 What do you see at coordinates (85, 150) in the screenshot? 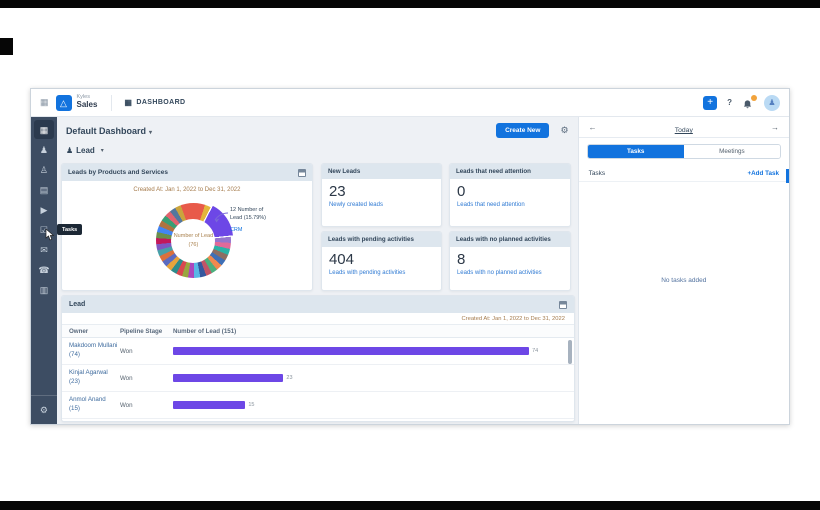
I see `module-filter-dropdown: ♟ Lead ▾` at bounding box center [85, 150].